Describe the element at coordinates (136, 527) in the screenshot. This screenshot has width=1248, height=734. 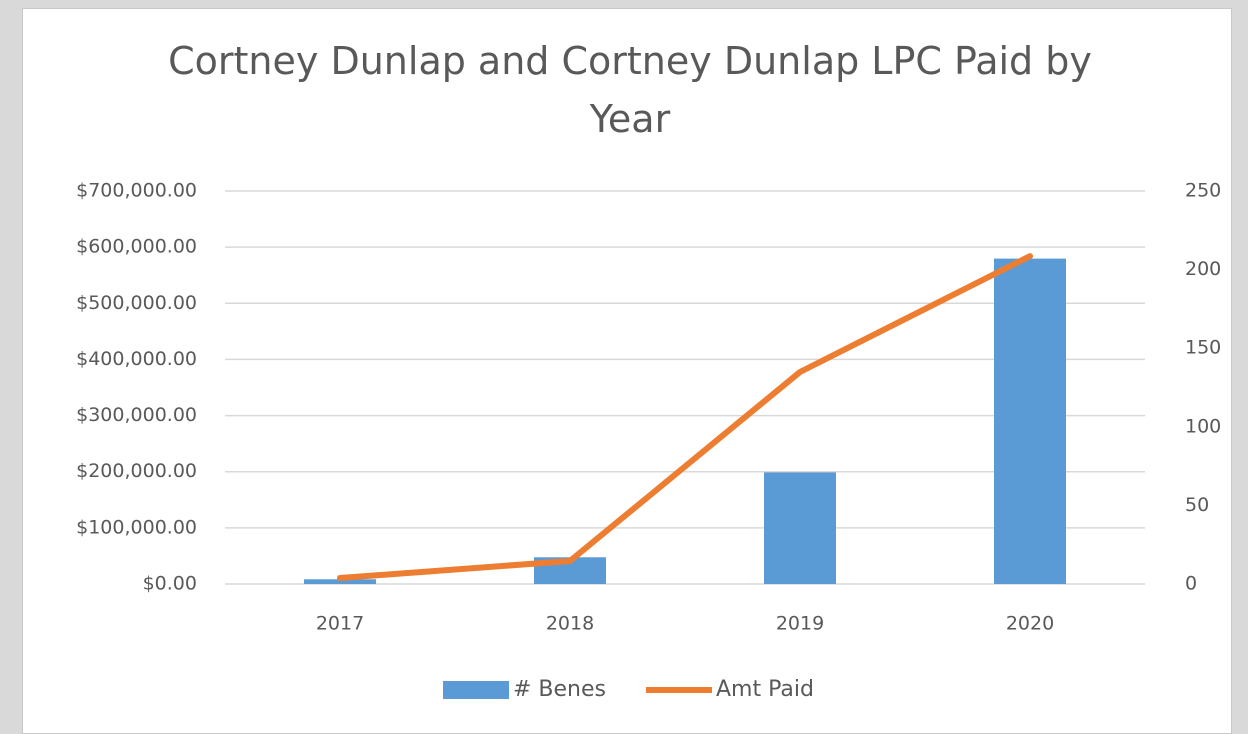
I see `y-tick-label: $100,000.00` at that location.